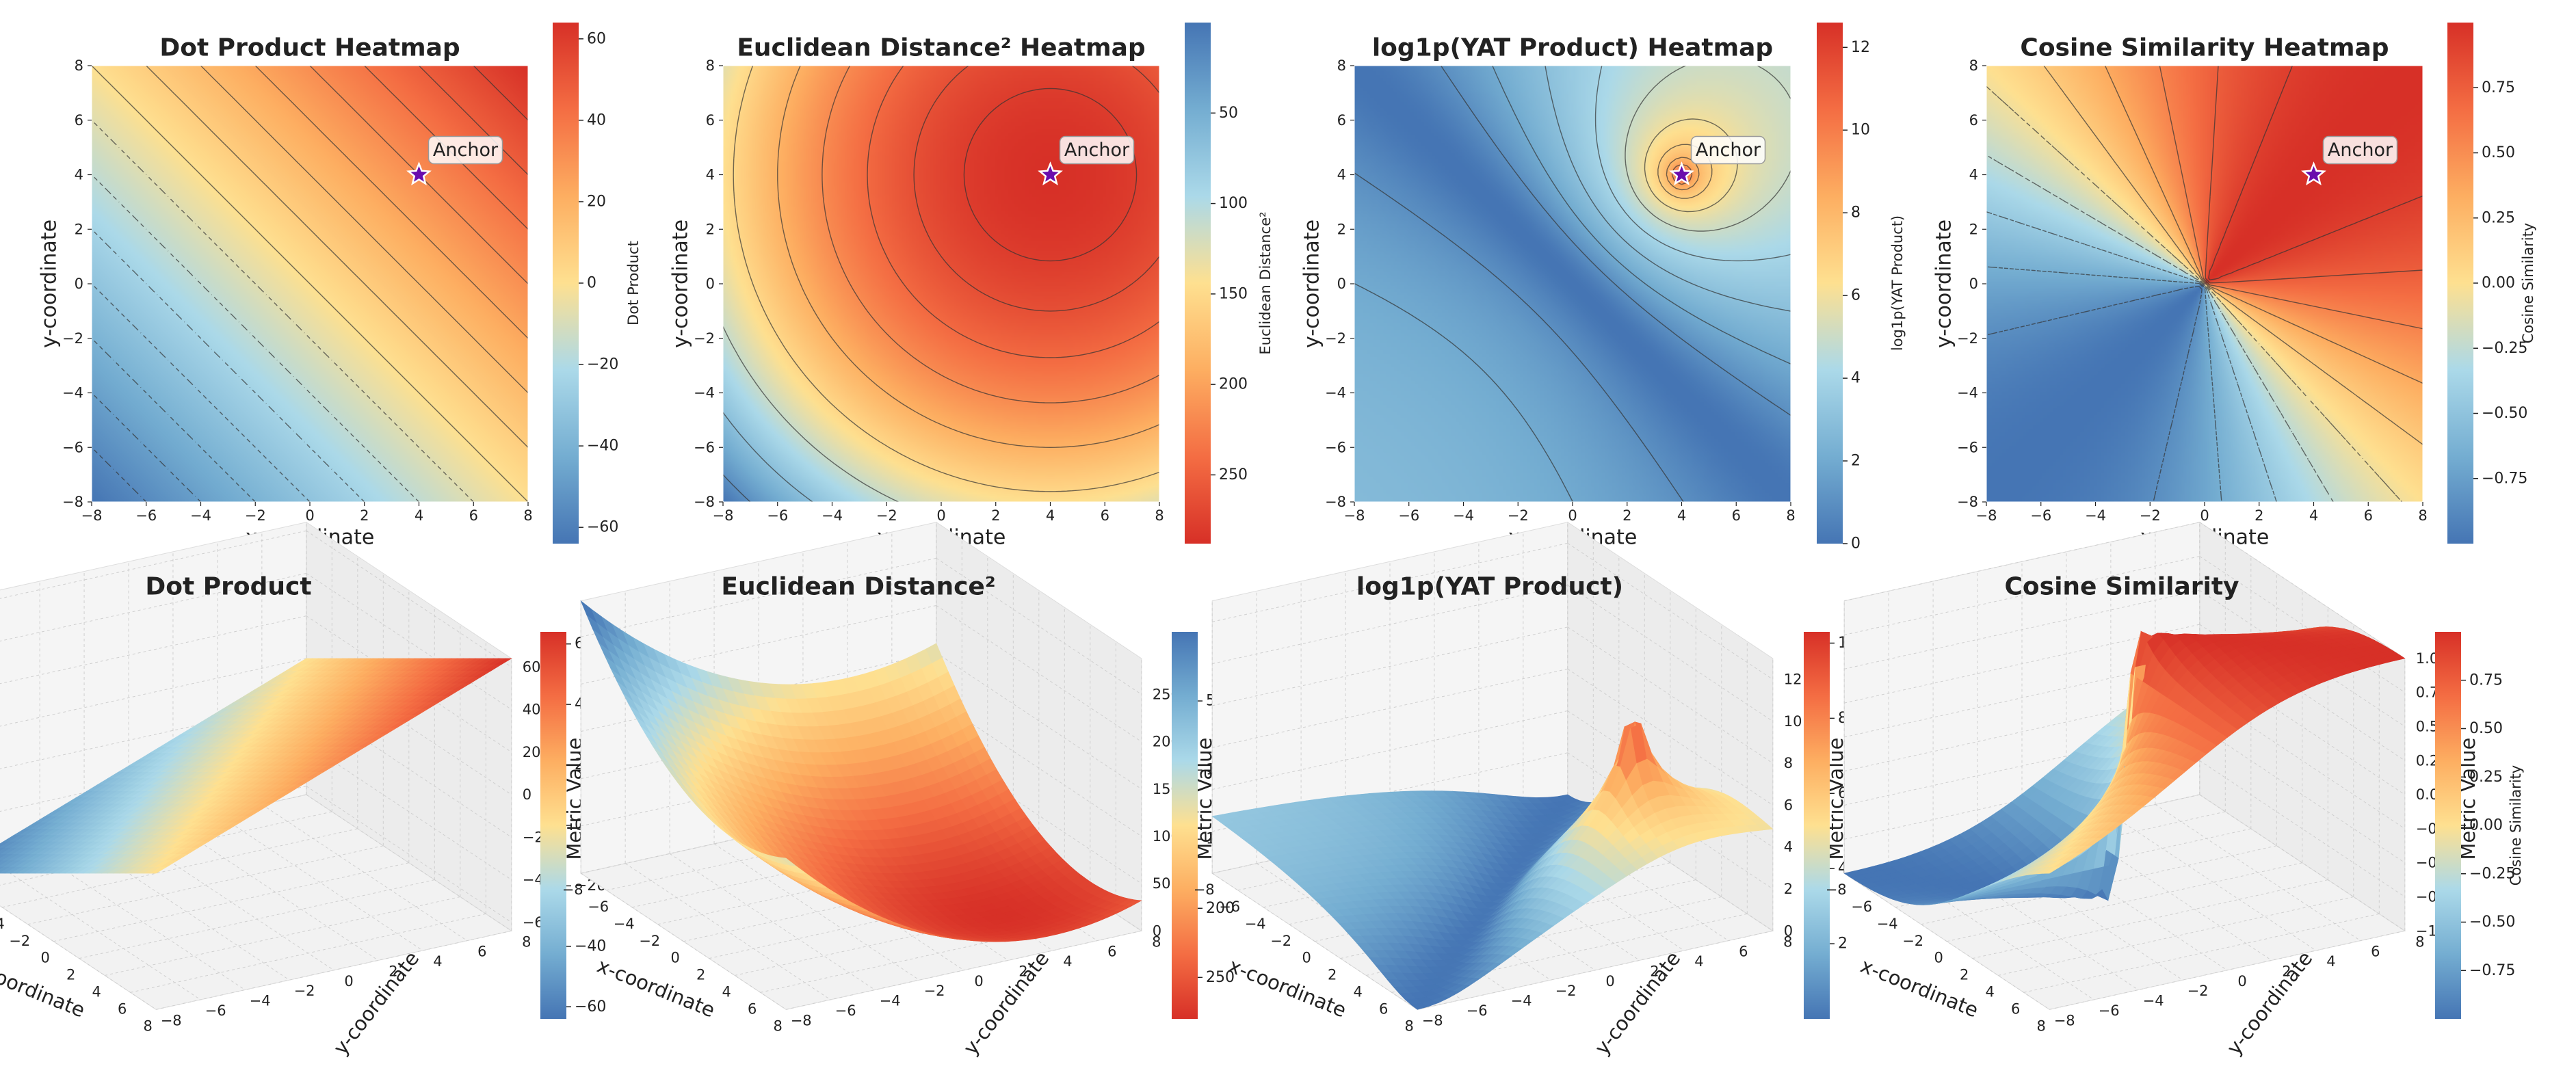 This screenshot has height=1090, width=2576. I want to click on anchor-label: Anchor, so click(2360, 150).